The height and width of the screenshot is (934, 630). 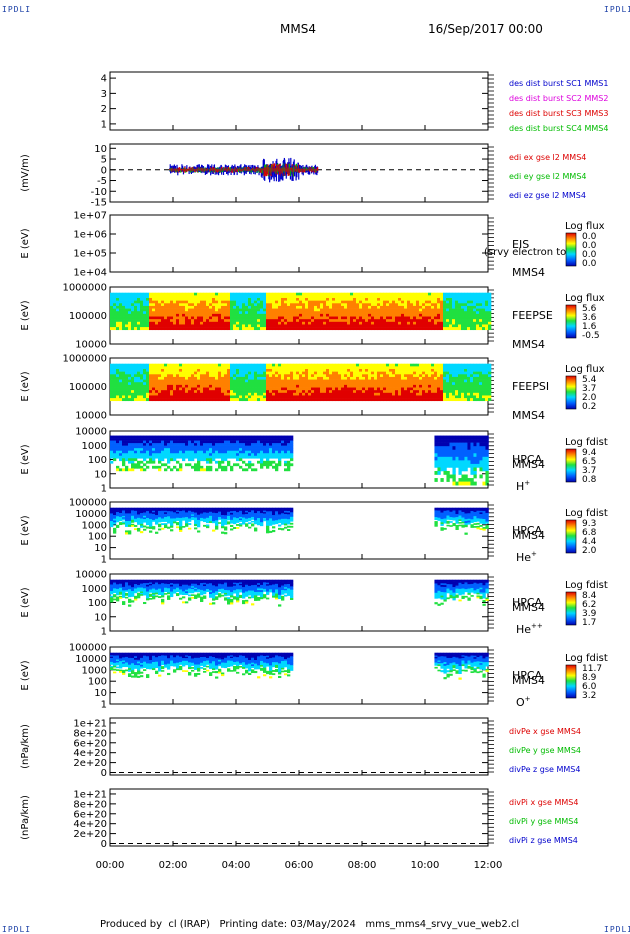 What do you see at coordinates (298, 29) in the screenshot?
I see `plot-title: MMS4` at bounding box center [298, 29].